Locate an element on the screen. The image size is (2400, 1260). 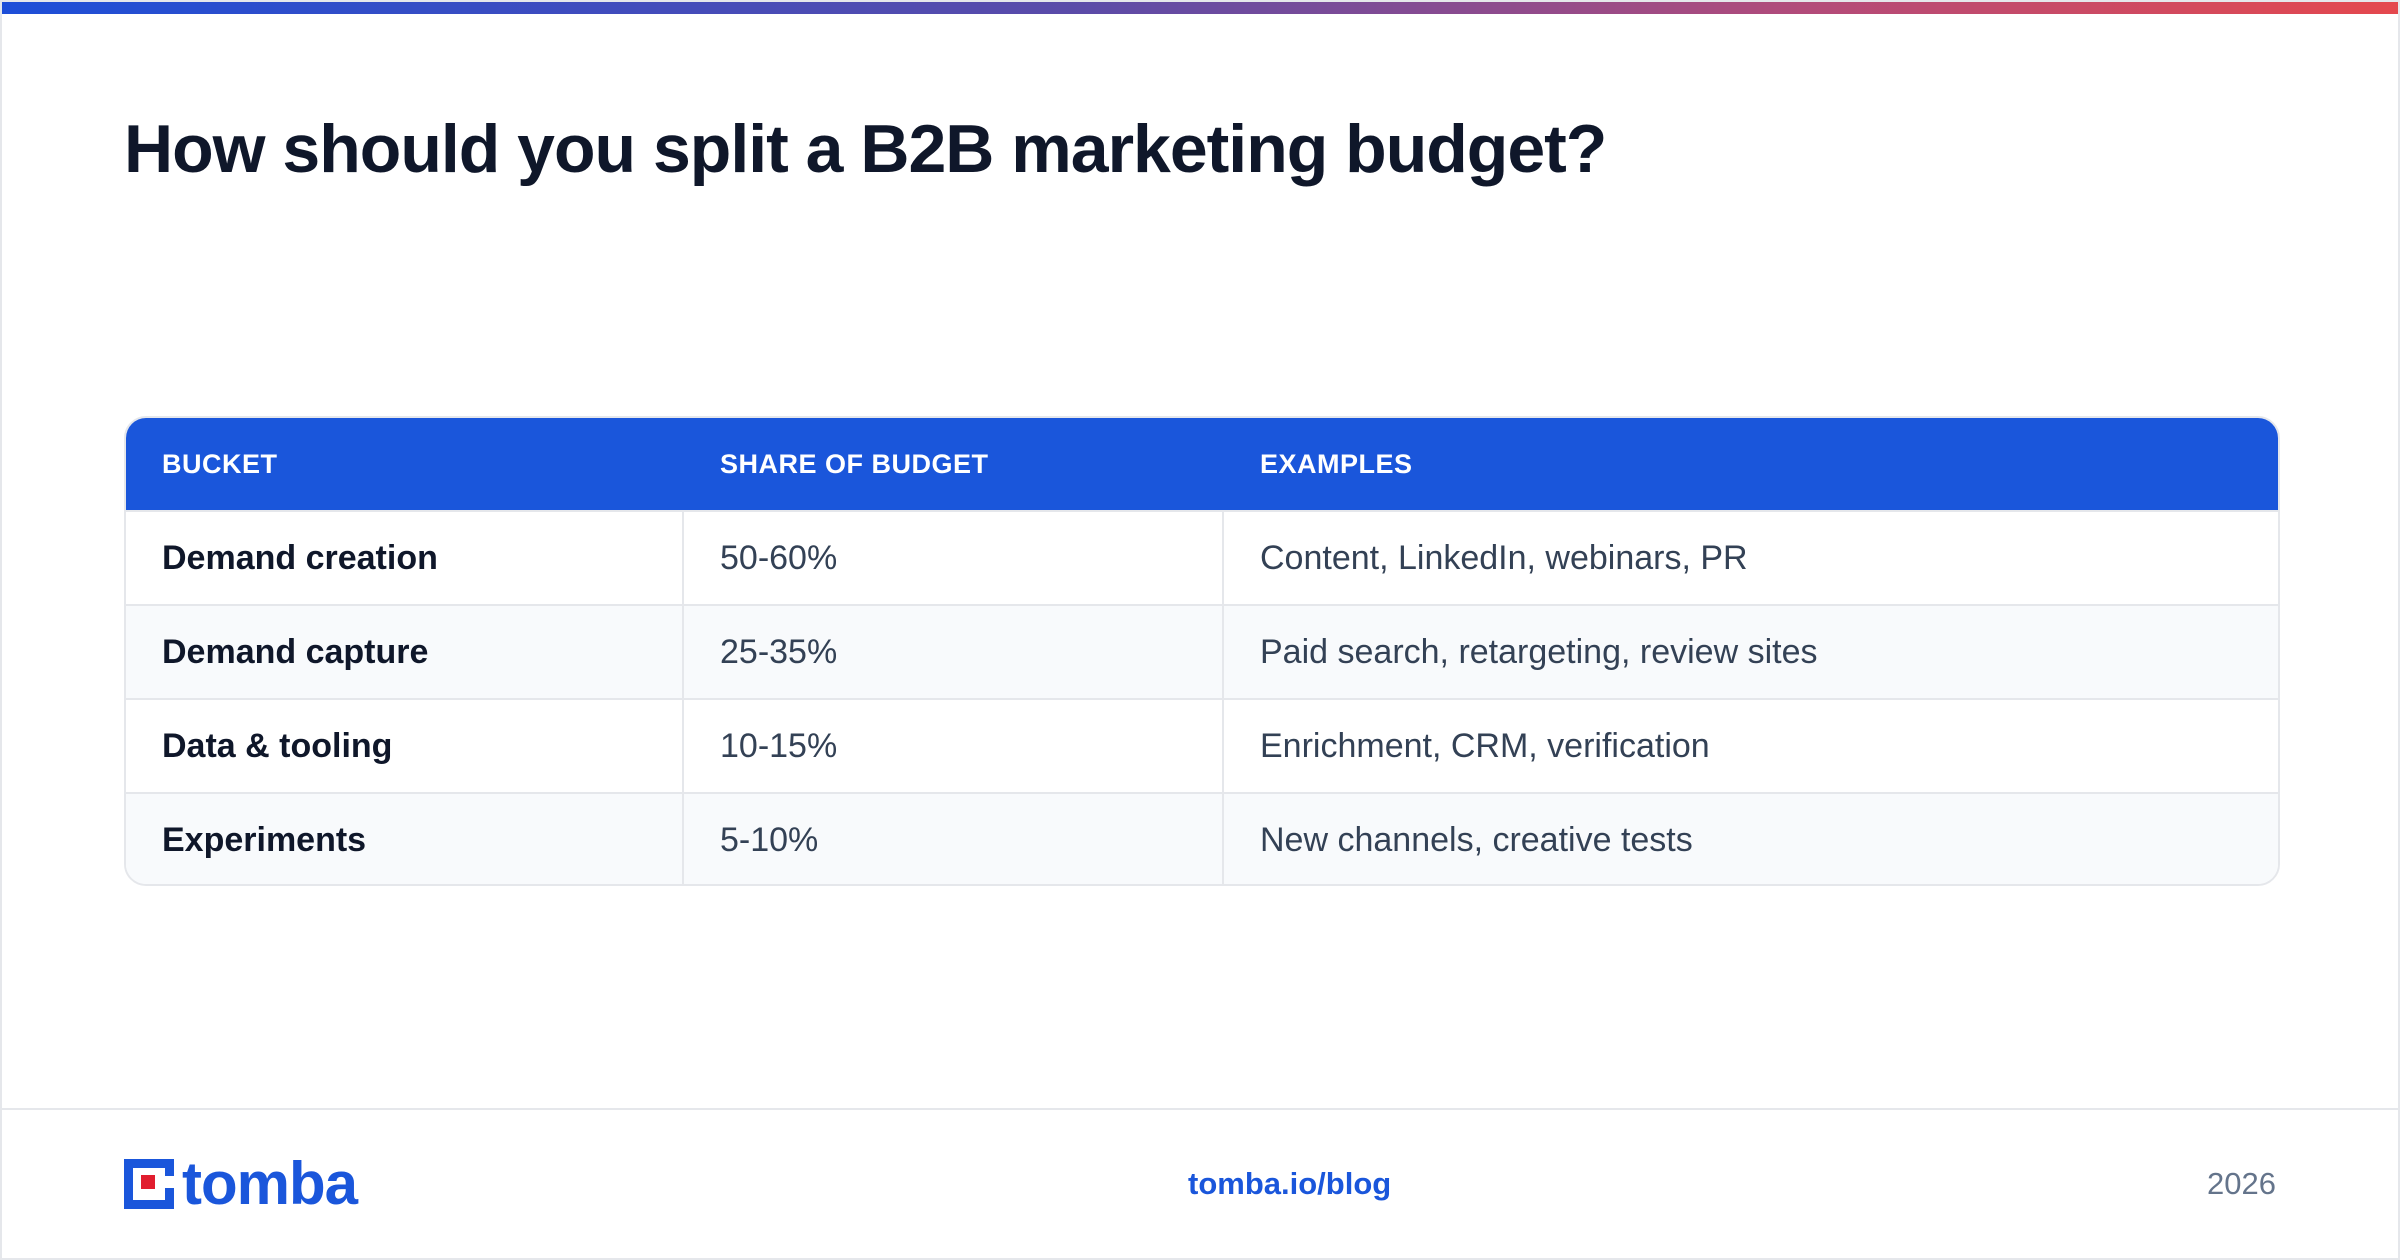
blog-link: tomba.io/blog is located at coordinates (1290, 1183).